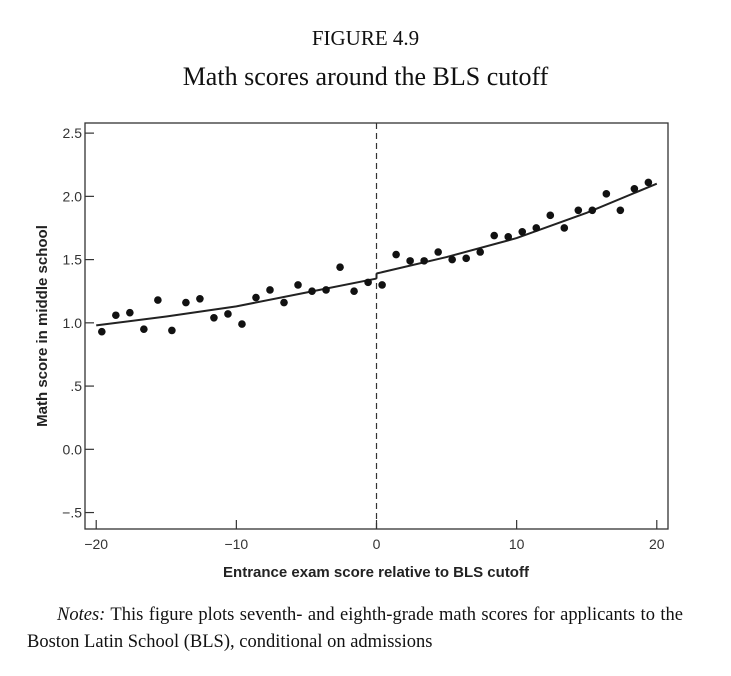 The height and width of the screenshot is (676, 731). I want to click on y-tick-label: −.5, so click(72, 513).